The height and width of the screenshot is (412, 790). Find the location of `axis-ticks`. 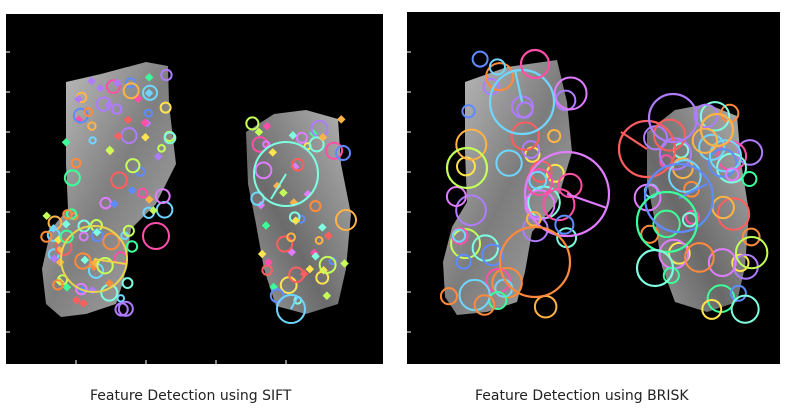

axis-ticks is located at coordinates (409, 192).